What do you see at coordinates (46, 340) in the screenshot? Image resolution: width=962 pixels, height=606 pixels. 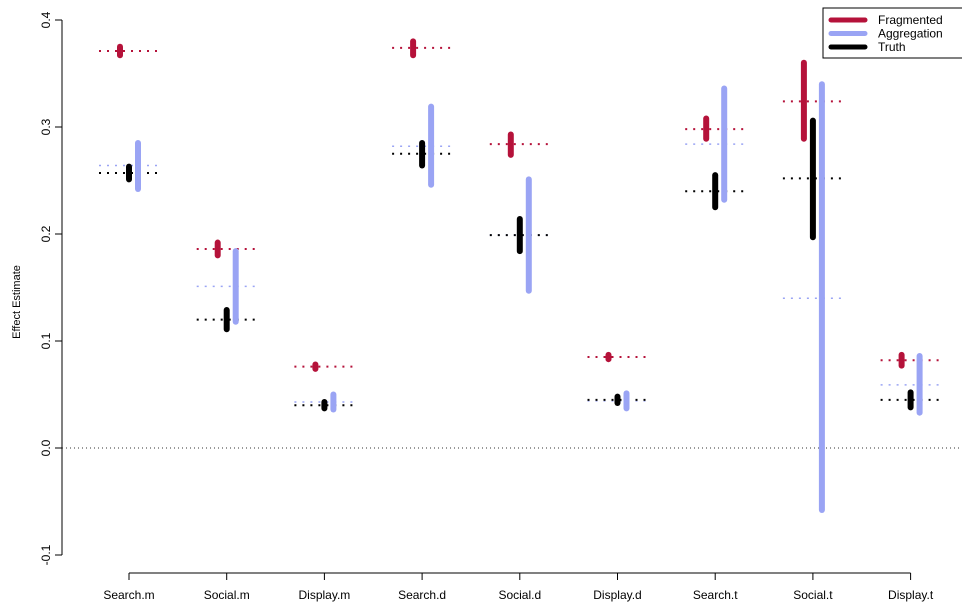 I see `y-tick-label: 0.1` at bounding box center [46, 340].